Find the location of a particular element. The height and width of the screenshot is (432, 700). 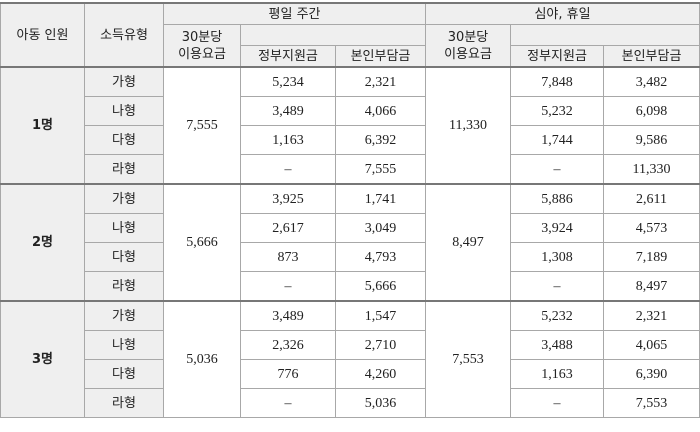

table-cell: 776 is located at coordinates (288, 374).